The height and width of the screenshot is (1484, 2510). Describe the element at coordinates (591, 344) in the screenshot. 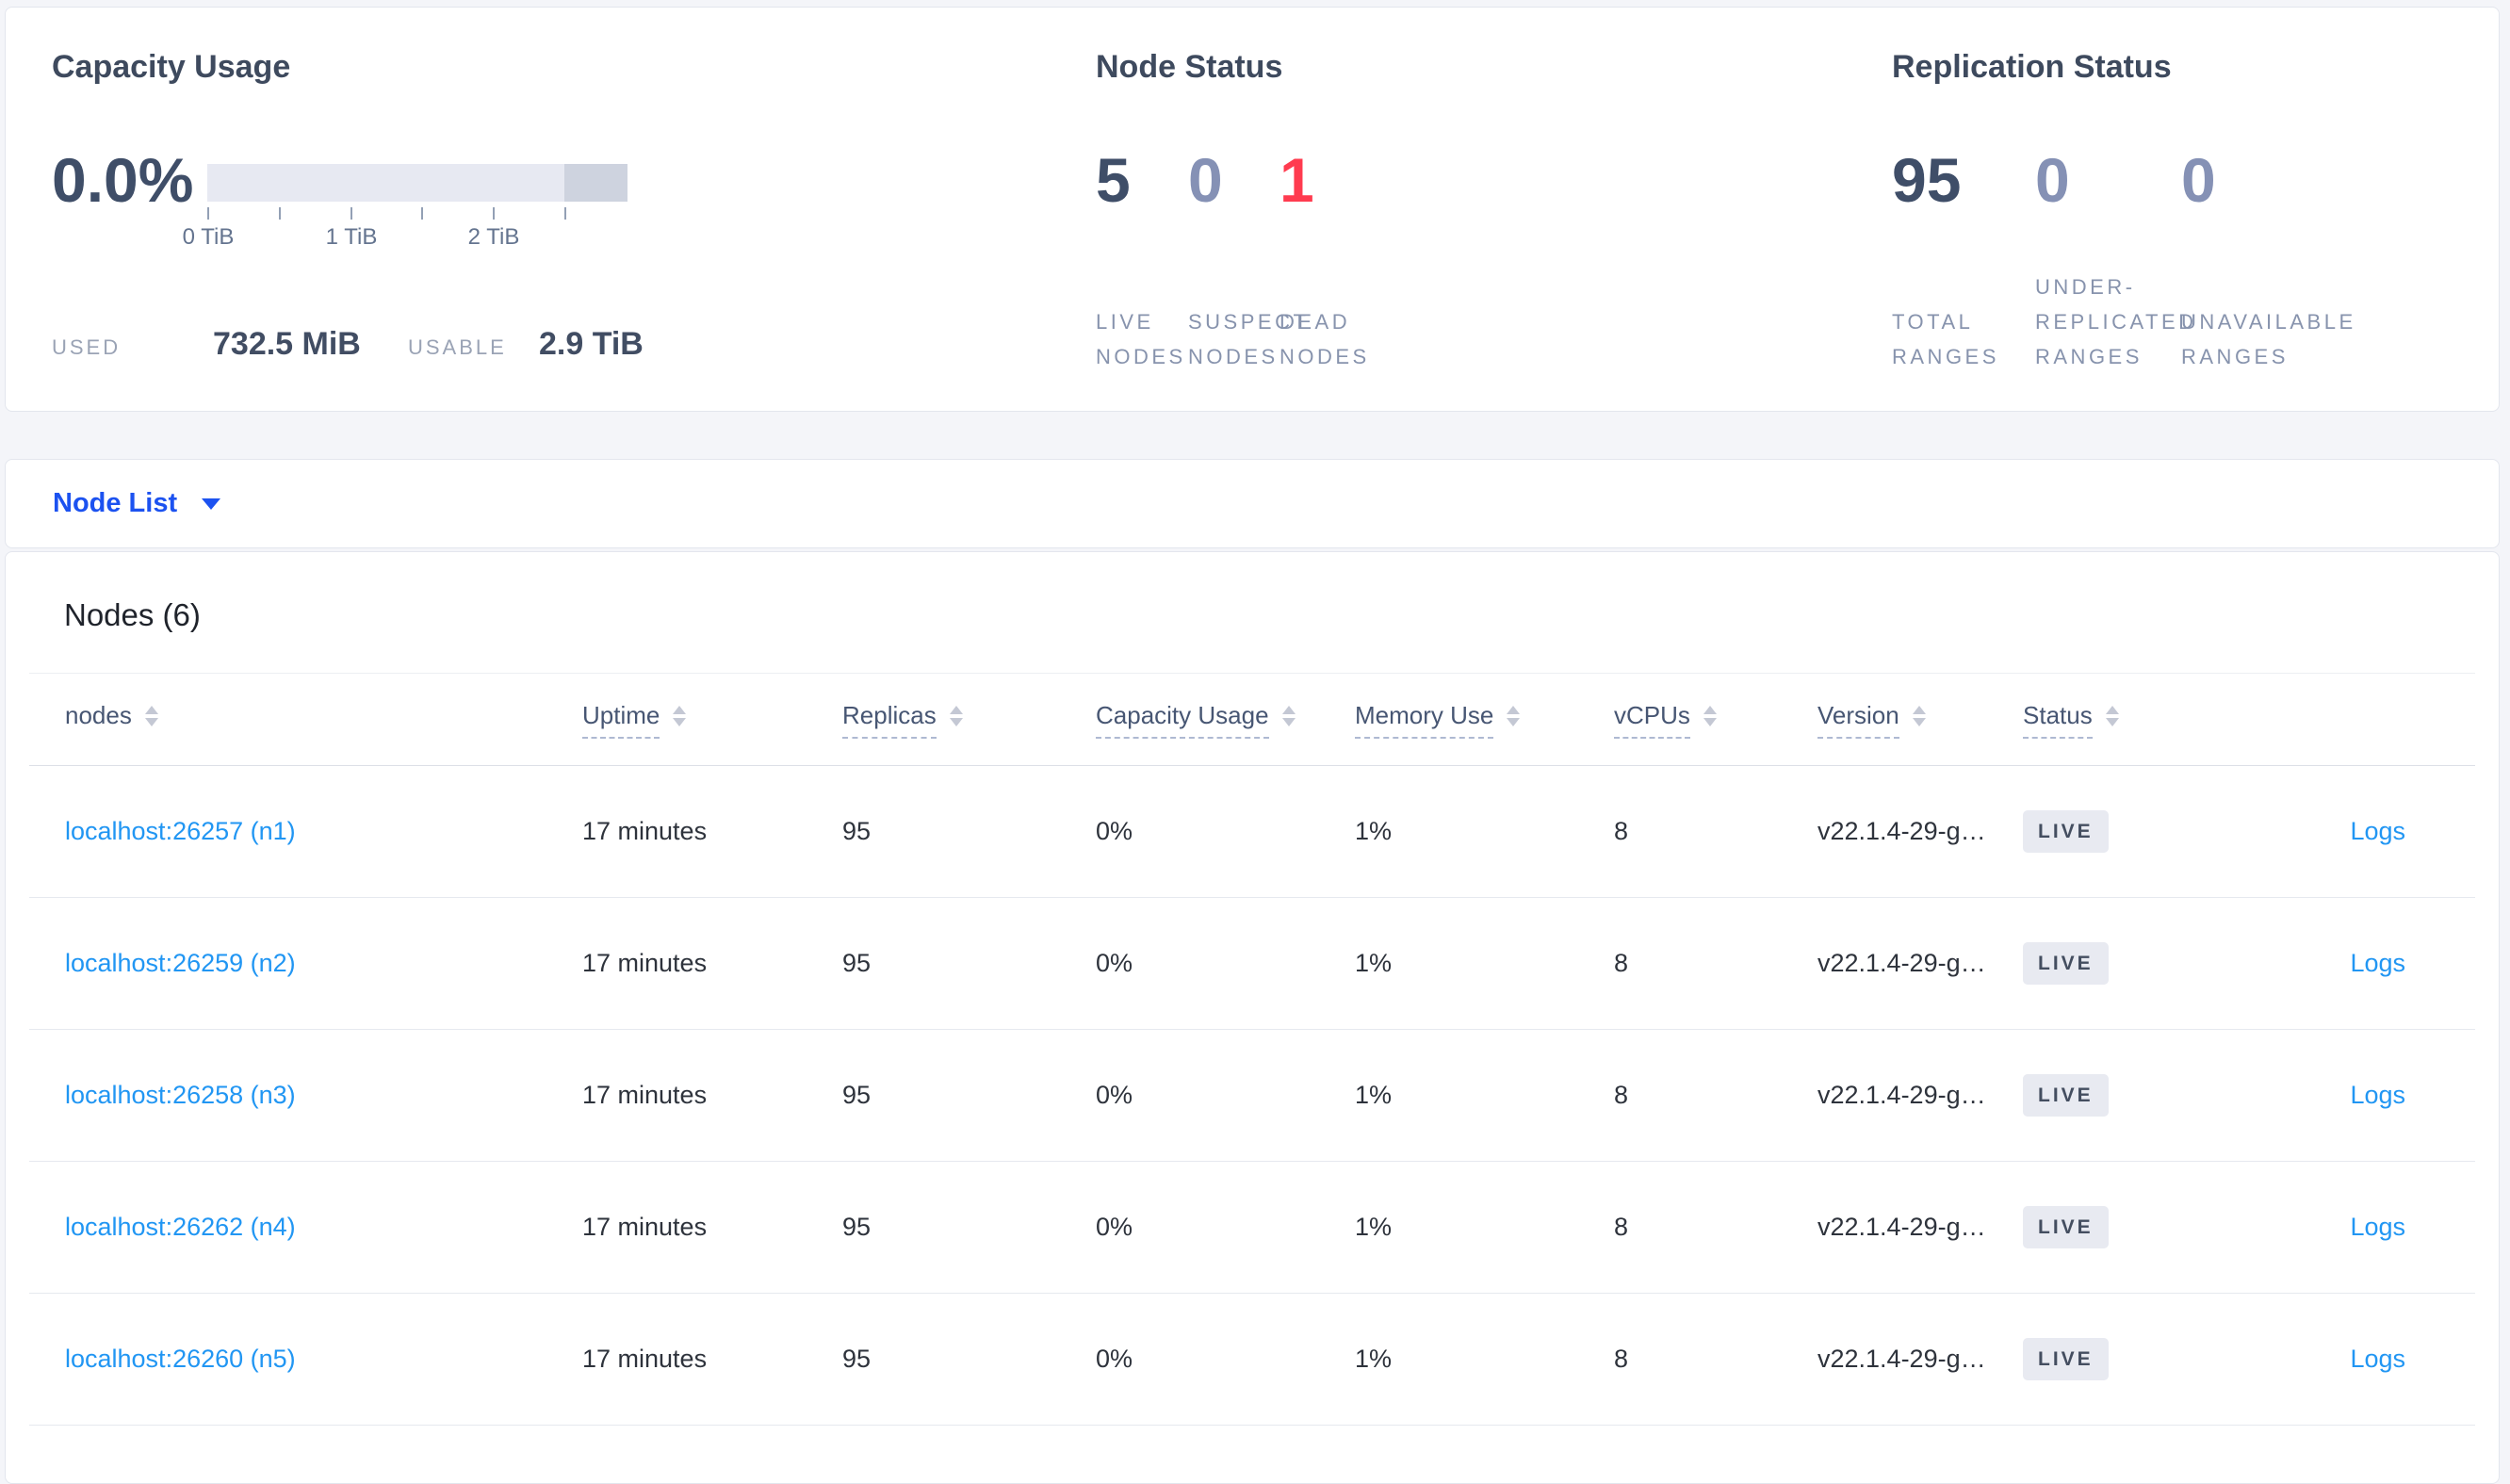

I see `usable-value: 2.9 TiB` at that location.